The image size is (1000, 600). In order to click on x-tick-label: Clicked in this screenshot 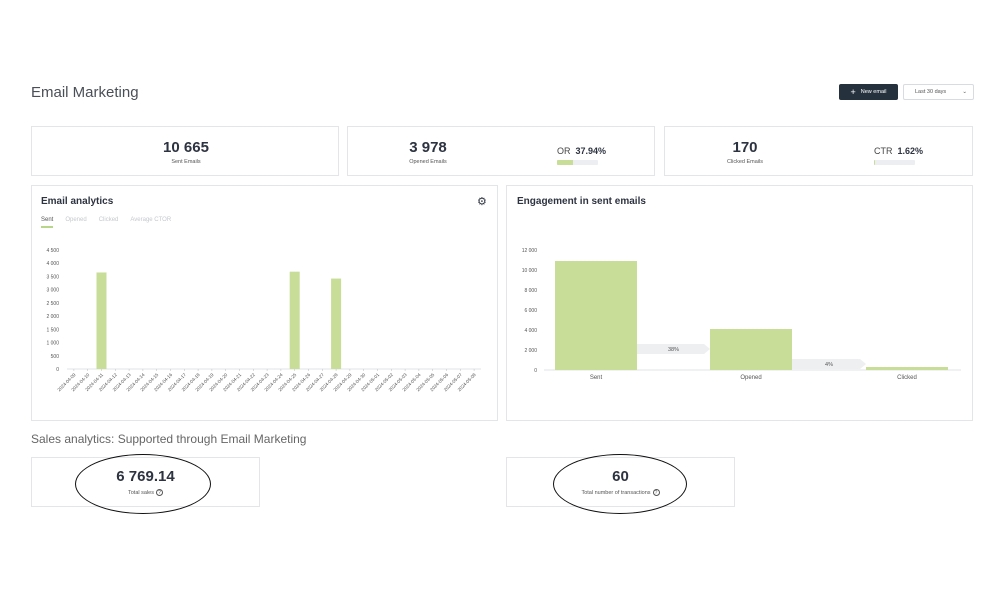, I will do `click(907, 378)`.